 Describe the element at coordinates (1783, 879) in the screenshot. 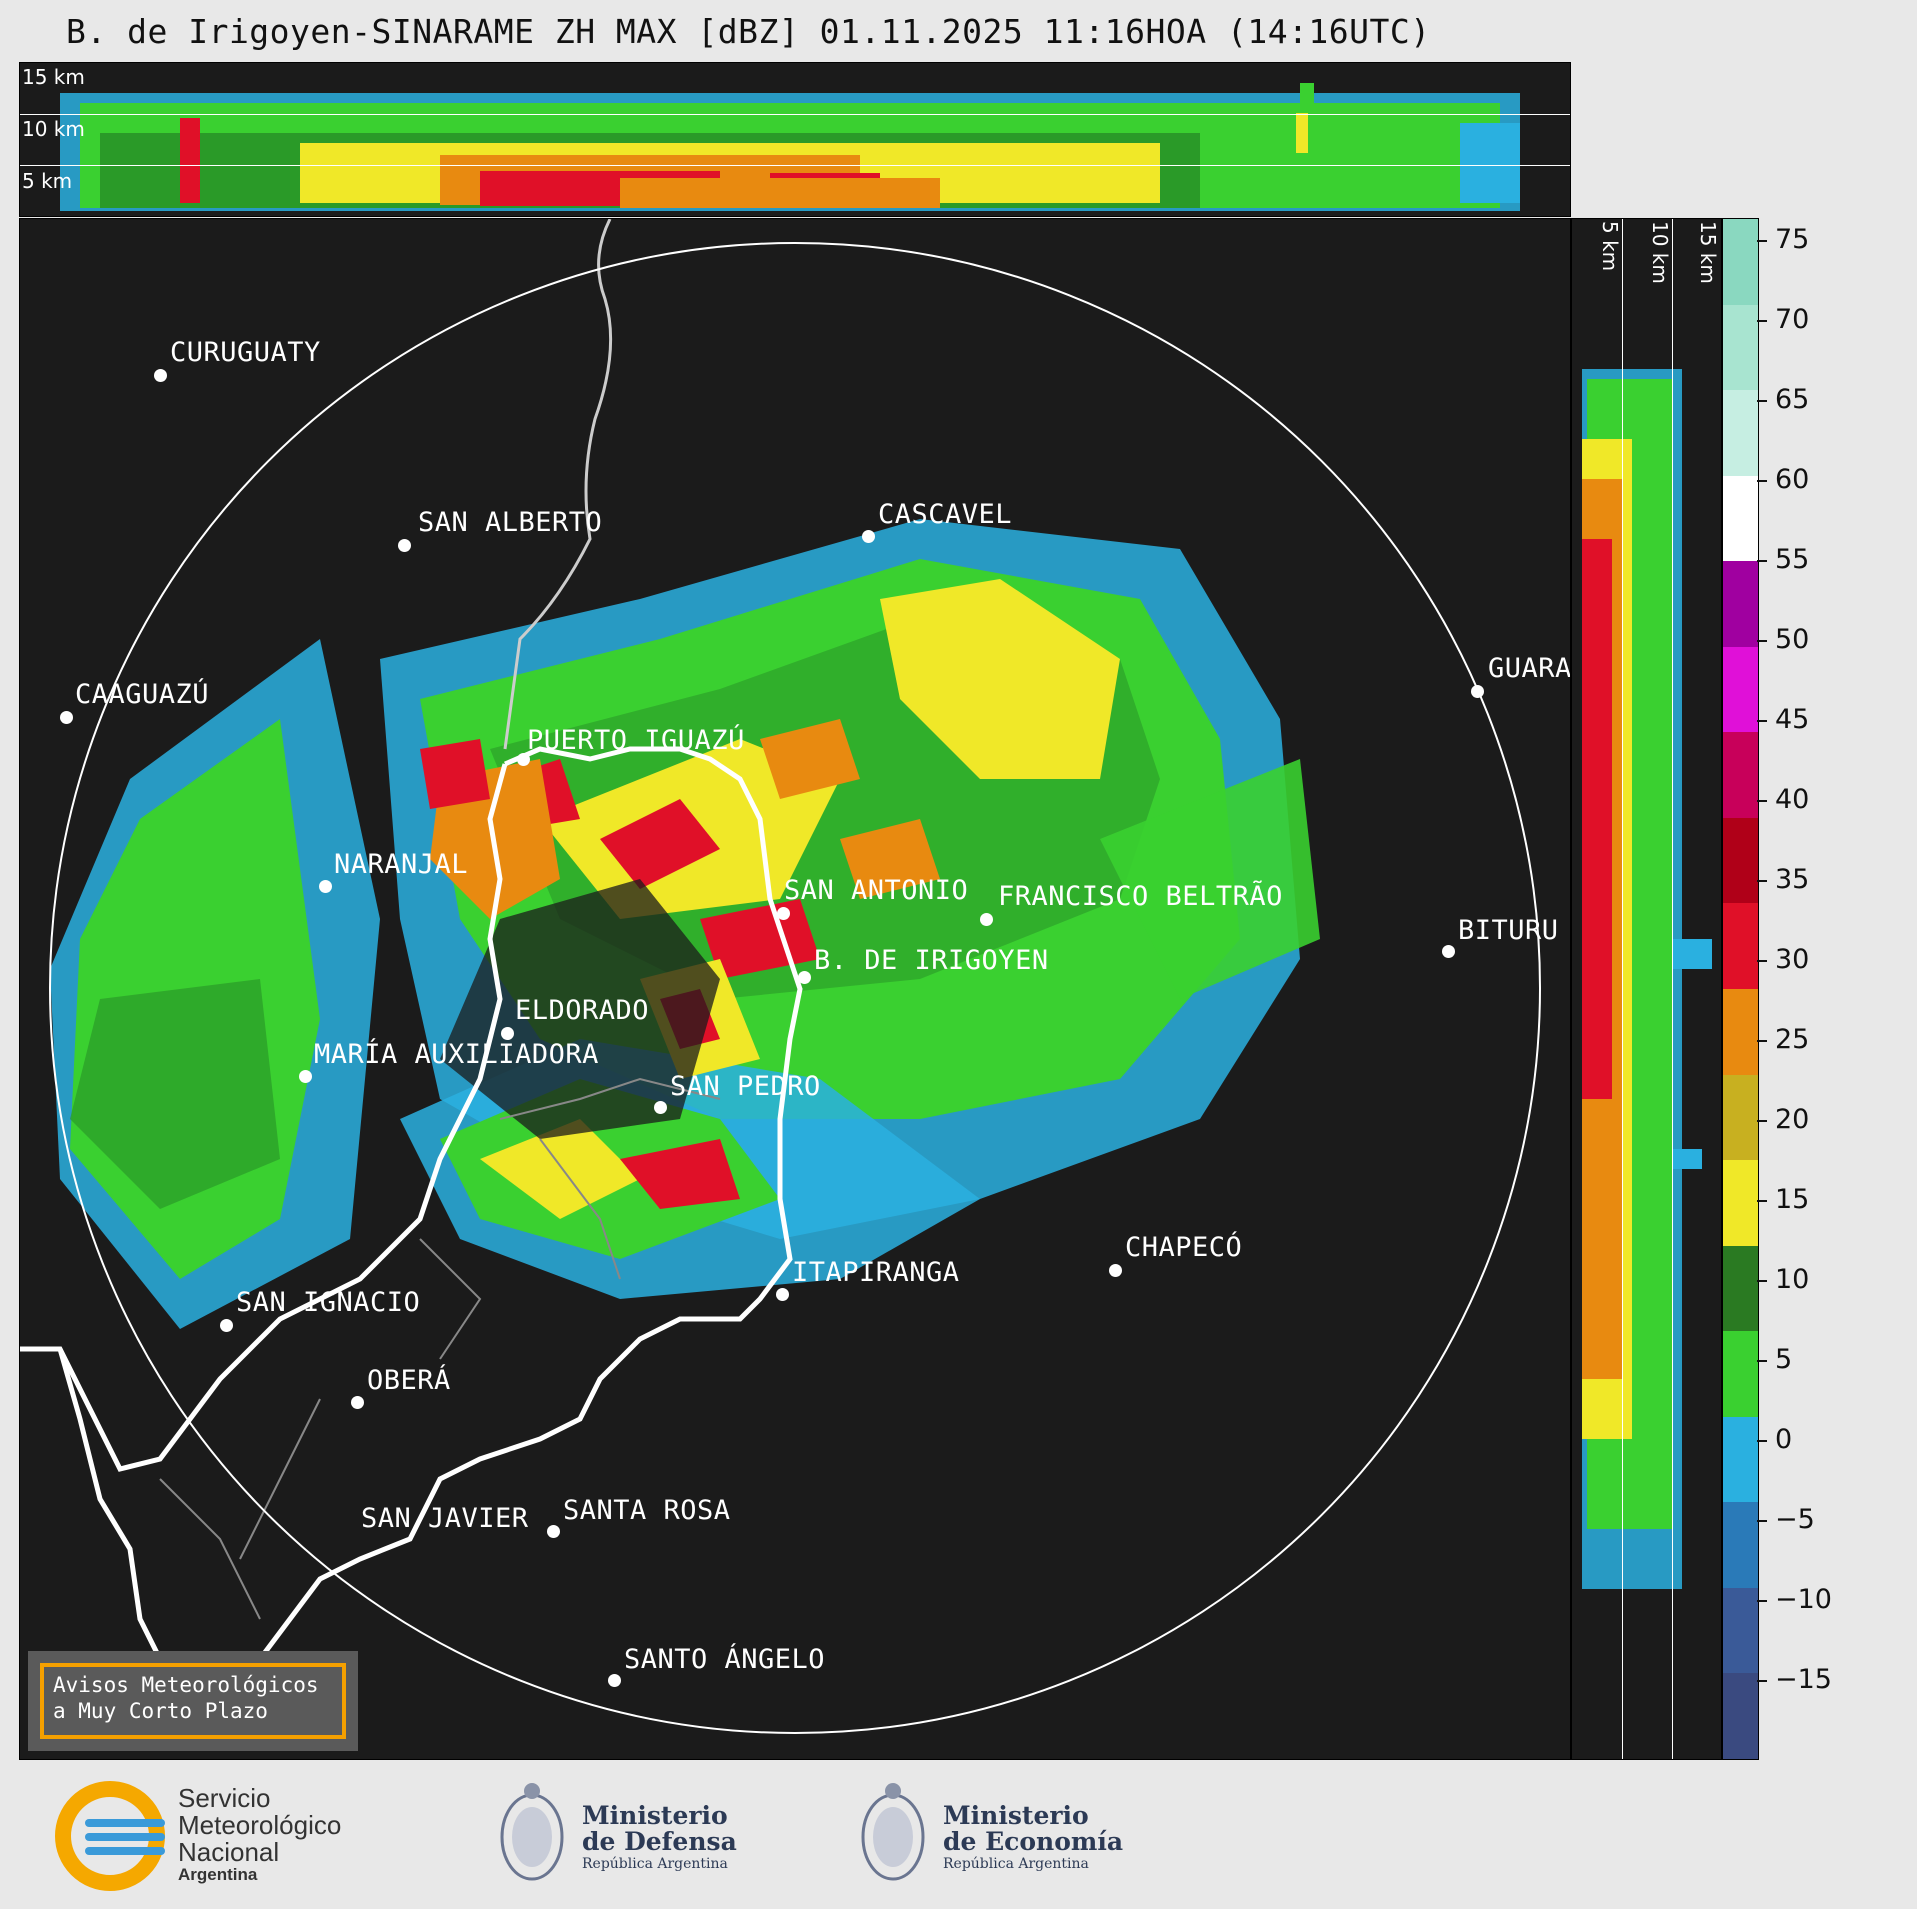

I see `cb-tick-35: 35` at that location.